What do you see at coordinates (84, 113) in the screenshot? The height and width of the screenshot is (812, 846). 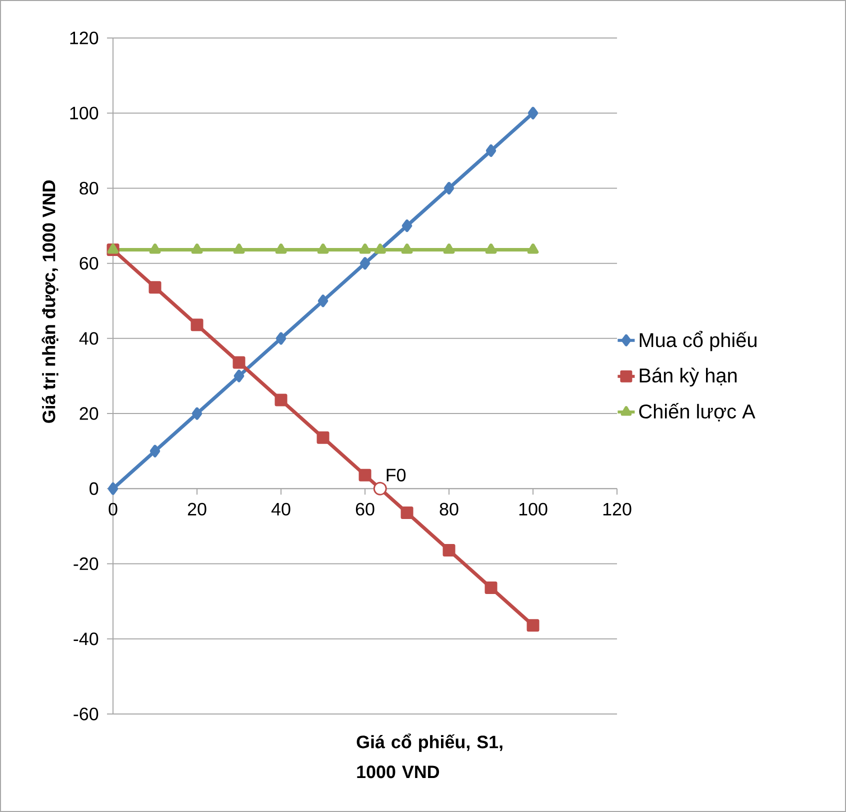 I see `y-tick-label: 100` at bounding box center [84, 113].